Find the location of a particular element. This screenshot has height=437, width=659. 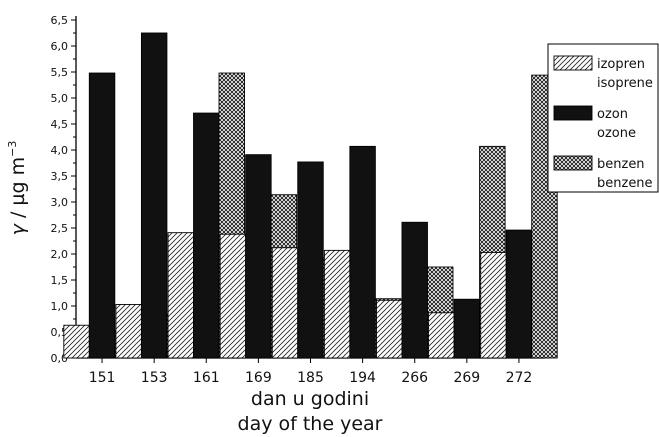

y-tick-label: 5,5 is located at coordinates (60, 72).